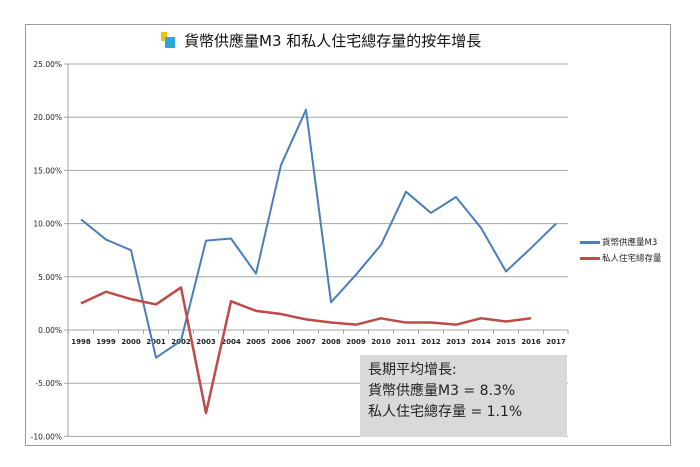  What do you see at coordinates (156, 342) in the screenshot?
I see `x-tick-label: 2001` at bounding box center [156, 342].